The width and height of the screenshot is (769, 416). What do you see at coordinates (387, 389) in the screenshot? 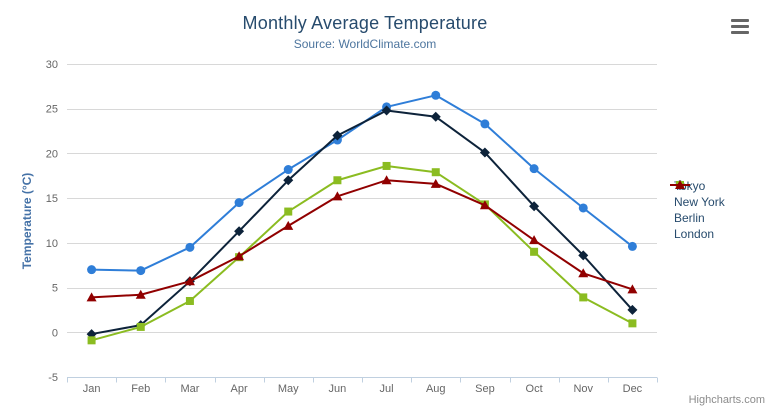
I see `x-axis-label: Jul` at bounding box center [387, 389].